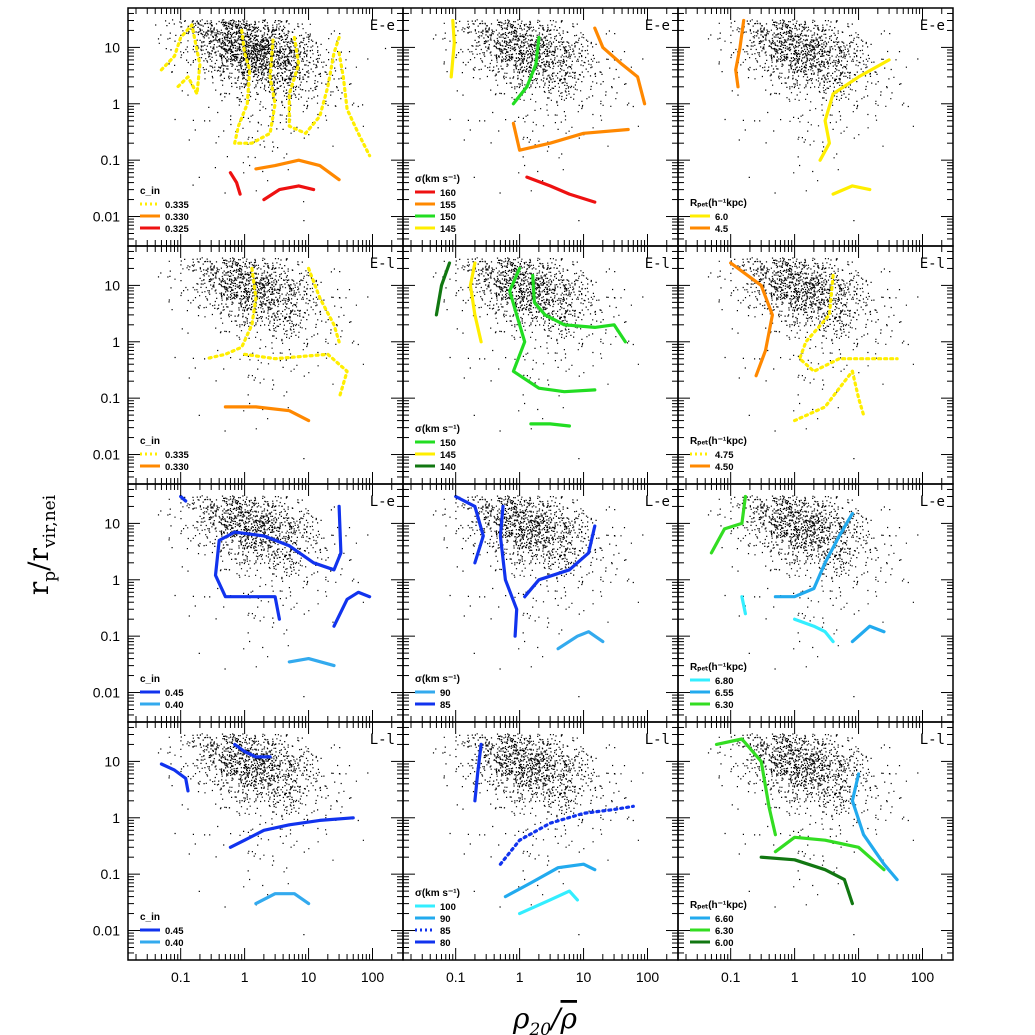 The height and width of the screenshot is (1035, 1035). What do you see at coordinates (177, 455) in the screenshot?
I see `legend-entry: 0.335` at bounding box center [177, 455].